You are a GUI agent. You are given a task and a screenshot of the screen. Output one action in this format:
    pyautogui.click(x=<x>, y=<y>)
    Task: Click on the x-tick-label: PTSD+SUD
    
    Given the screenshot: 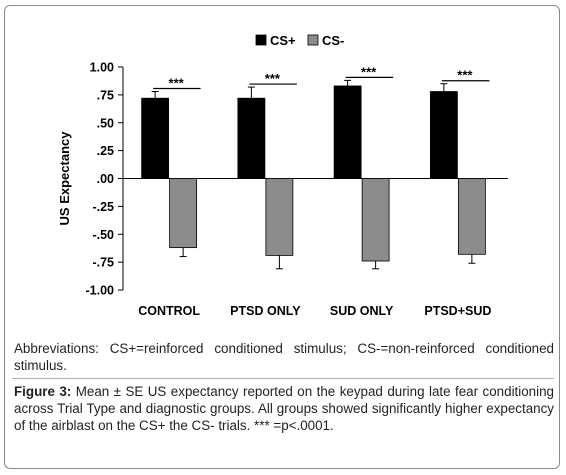 What is the action you would take?
    pyautogui.click(x=457, y=311)
    